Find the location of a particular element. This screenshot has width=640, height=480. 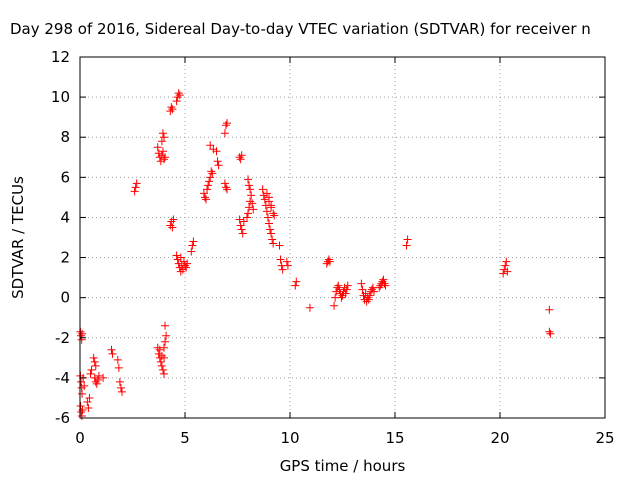

y-tick-label: 6 is located at coordinates (65, 177).